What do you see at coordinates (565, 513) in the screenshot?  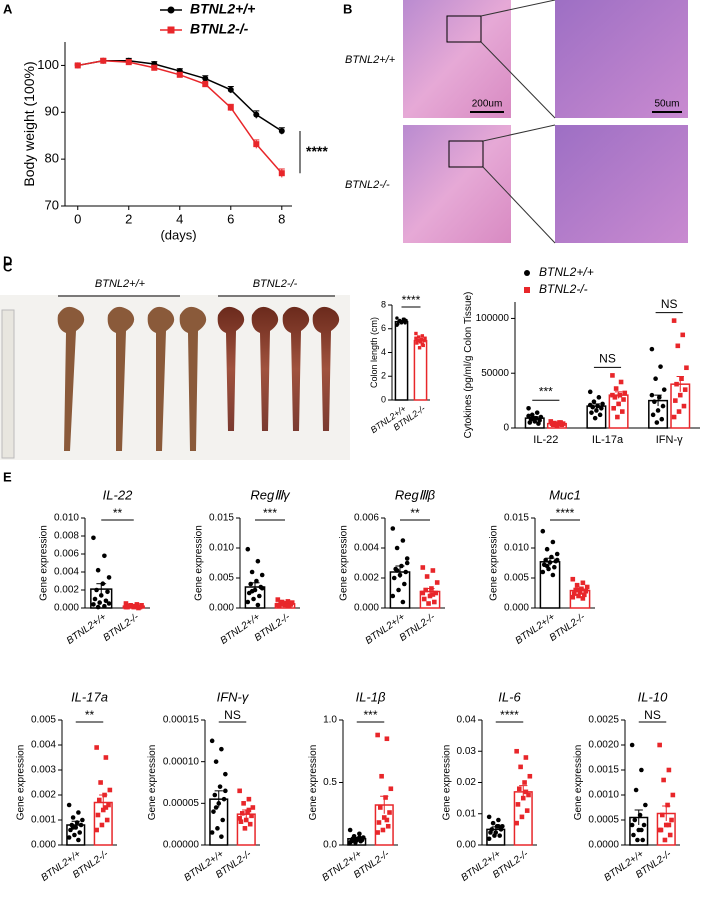 I see `sig-label: ****` at bounding box center [565, 513].